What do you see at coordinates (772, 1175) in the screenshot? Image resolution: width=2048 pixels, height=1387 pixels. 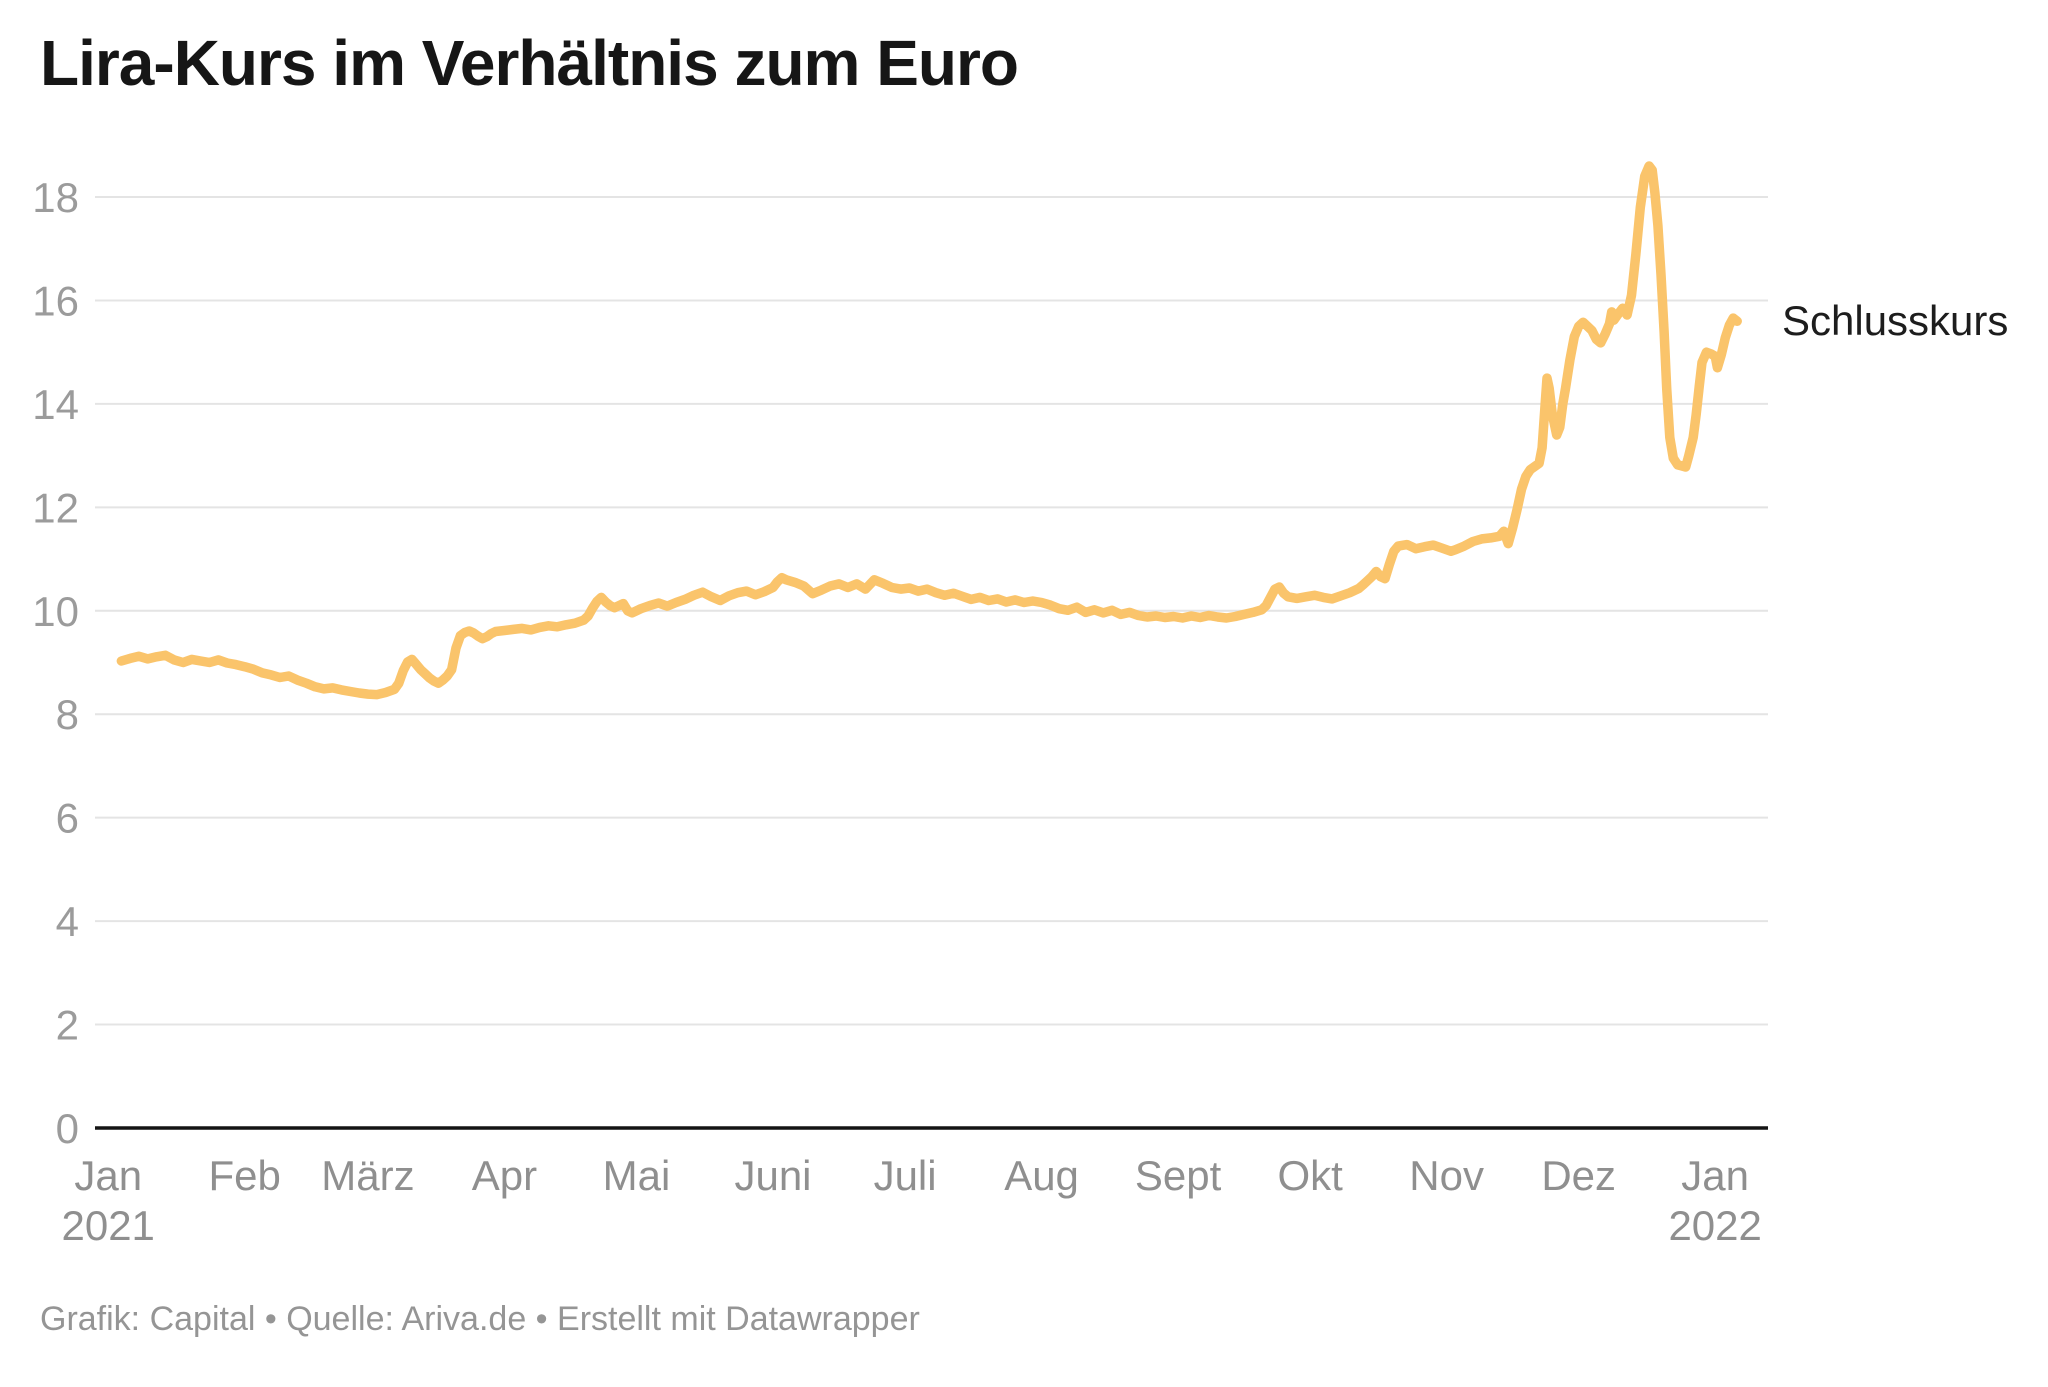 I see `x-tick-label: Juni` at bounding box center [772, 1175].